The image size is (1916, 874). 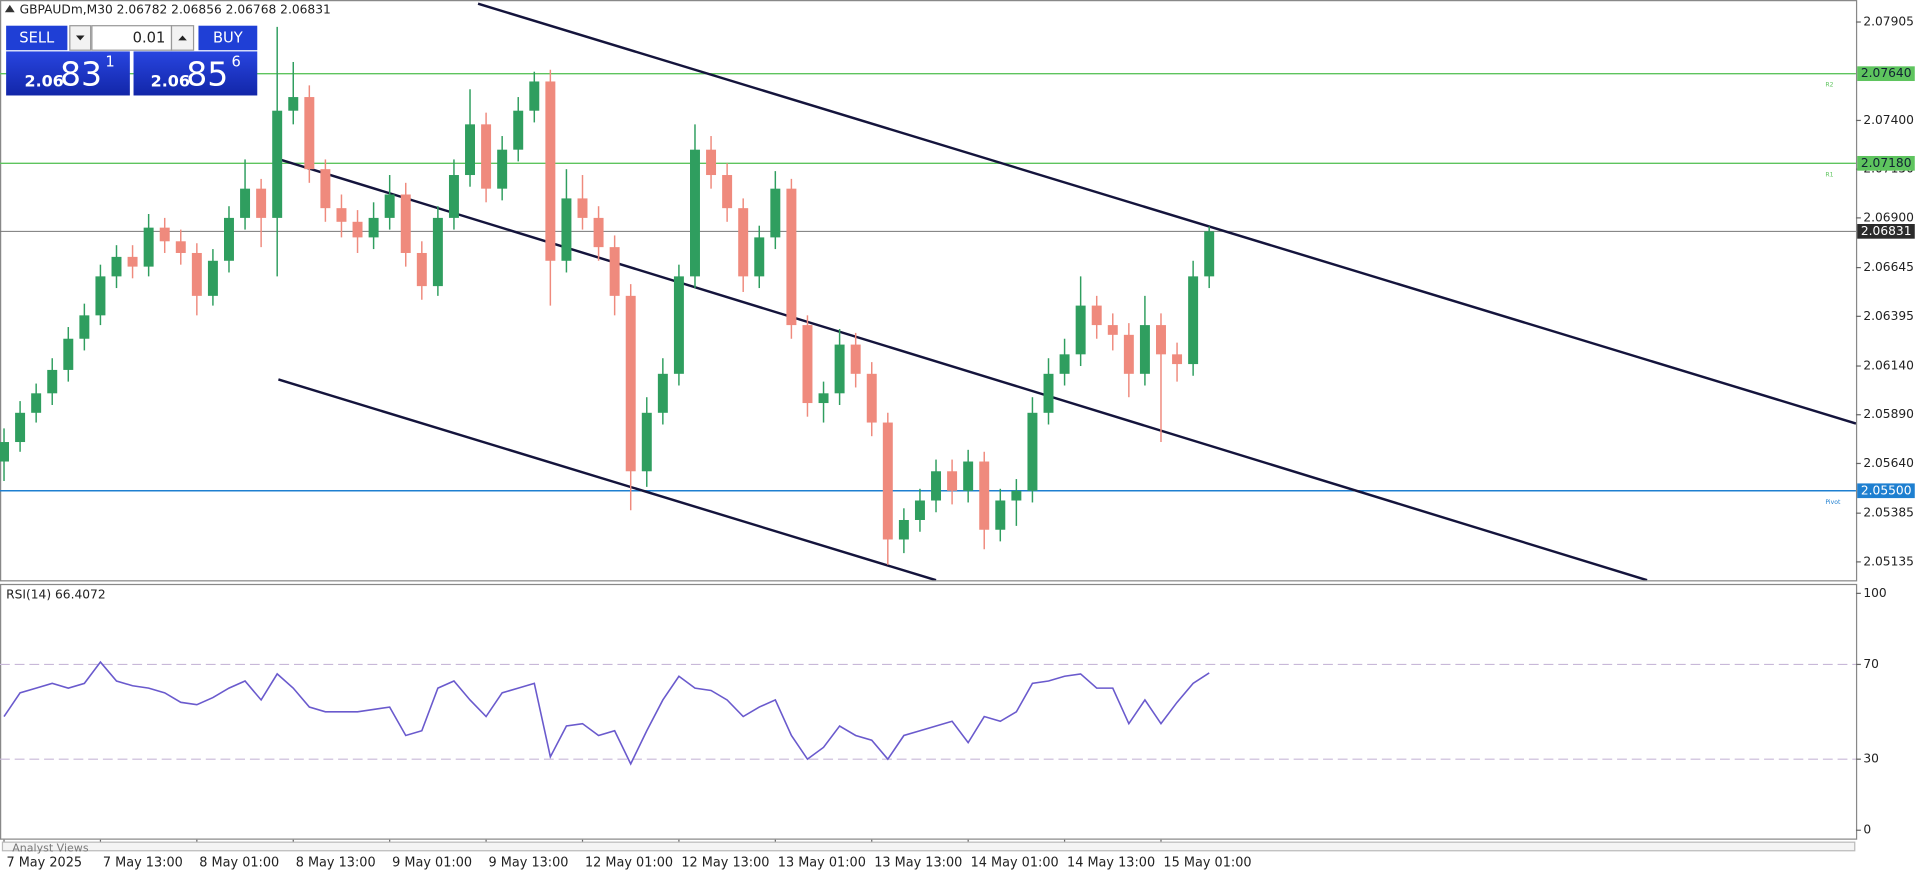 I want to click on sell-button, so click(x=37, y=38).